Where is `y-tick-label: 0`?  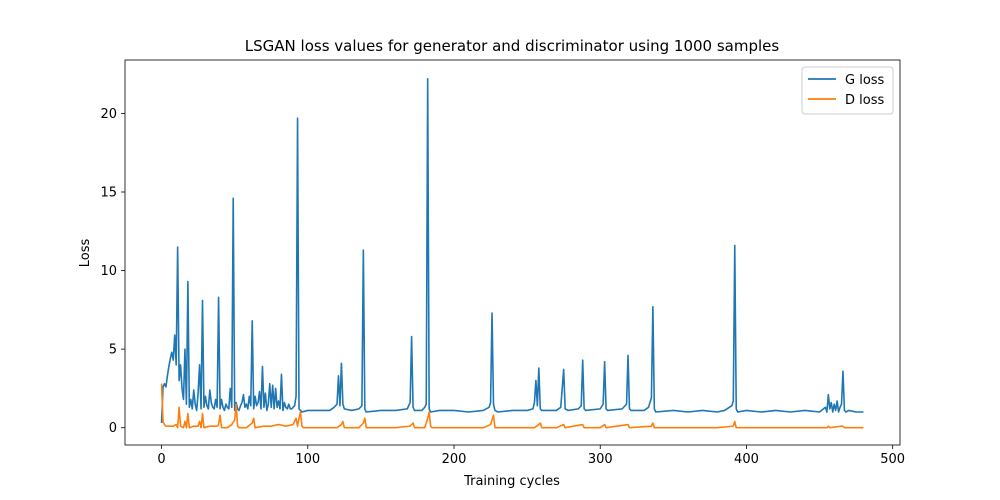
y-tick-label: 0 is located at coordinates (113, 428).